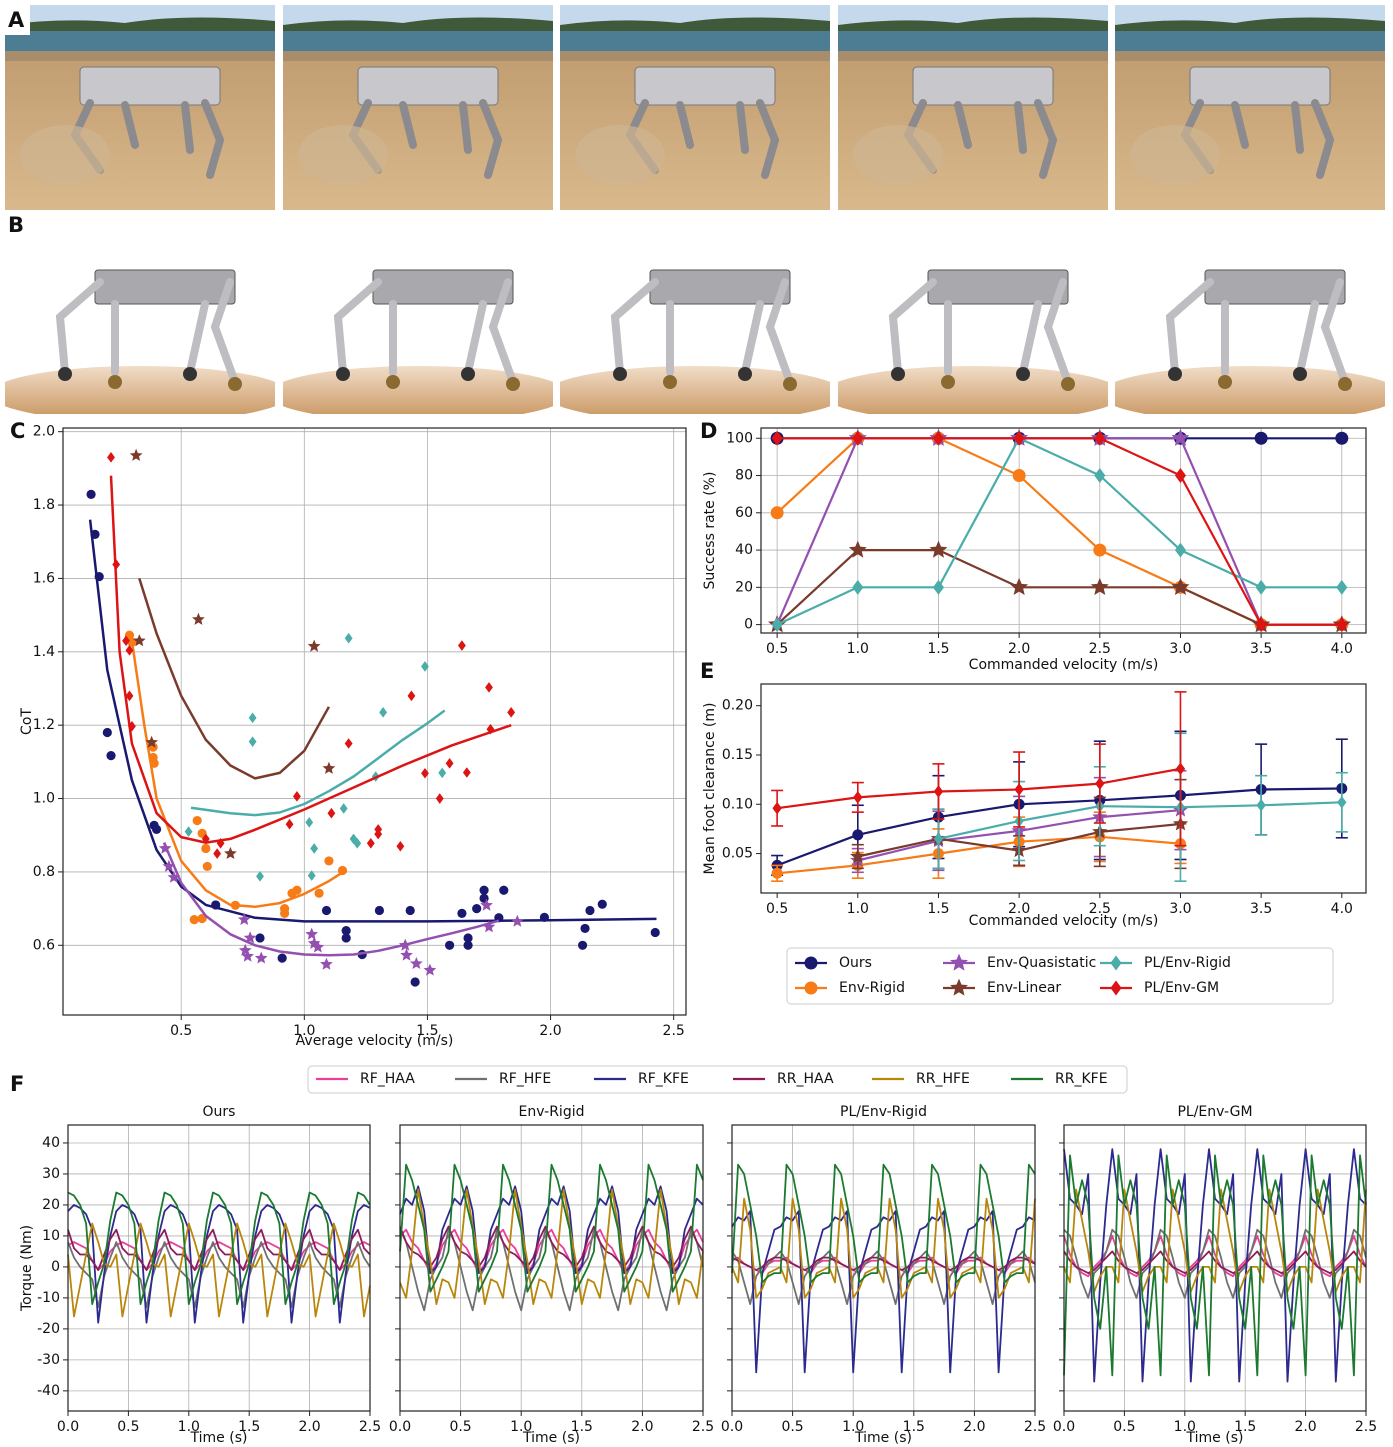 This screenshot has height=1447, width=1393. Describe the element at coordinates (375, 1041) in the screenshot. I see `x-axis-label: Average velocity (m/s)` at that location.